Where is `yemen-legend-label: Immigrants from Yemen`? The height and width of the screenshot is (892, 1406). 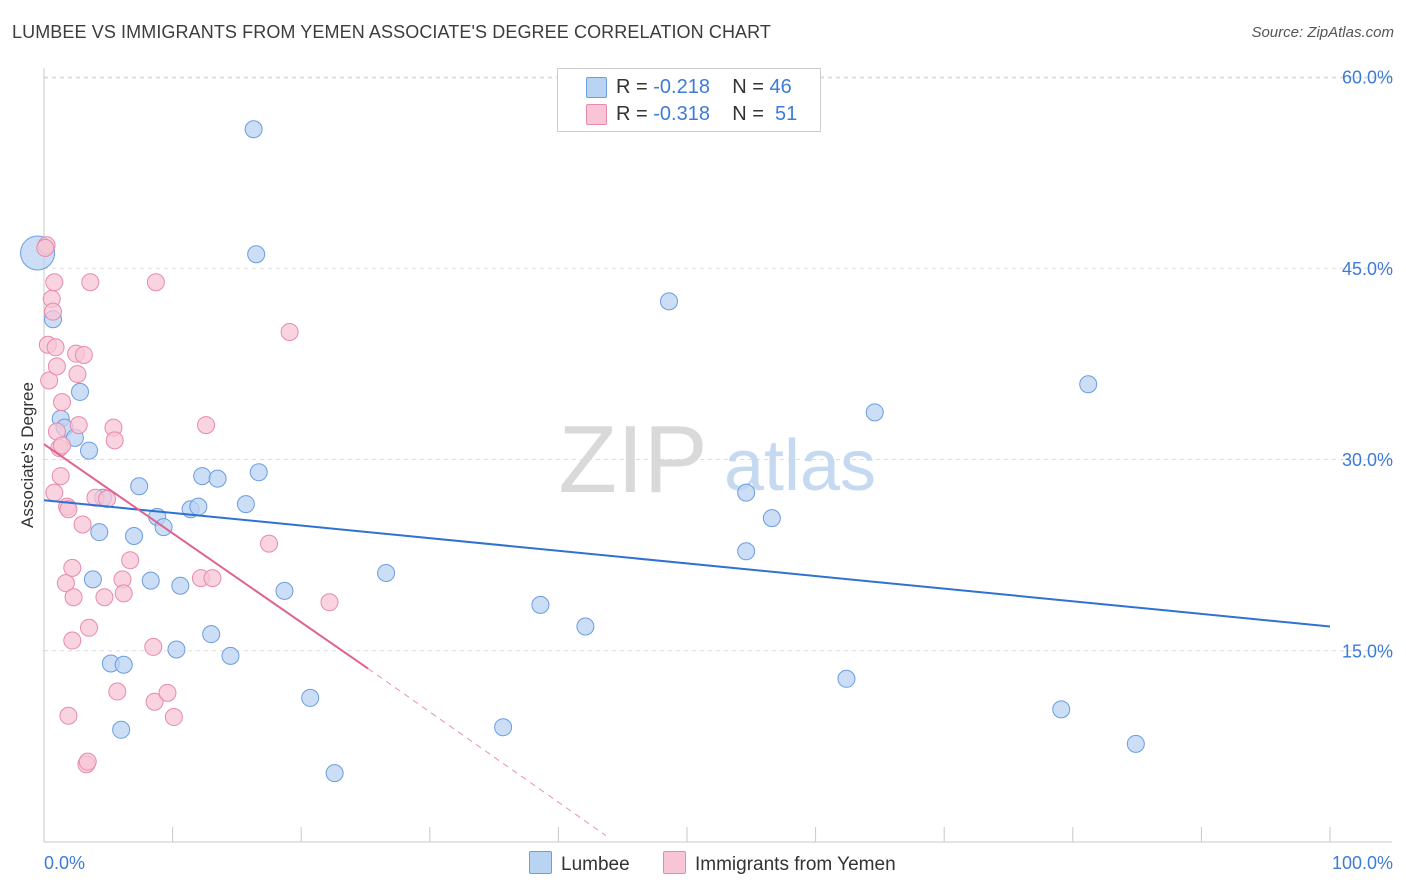 yemen-legend-label: Immigrants from Yemen is located at coordinates (795, 864).